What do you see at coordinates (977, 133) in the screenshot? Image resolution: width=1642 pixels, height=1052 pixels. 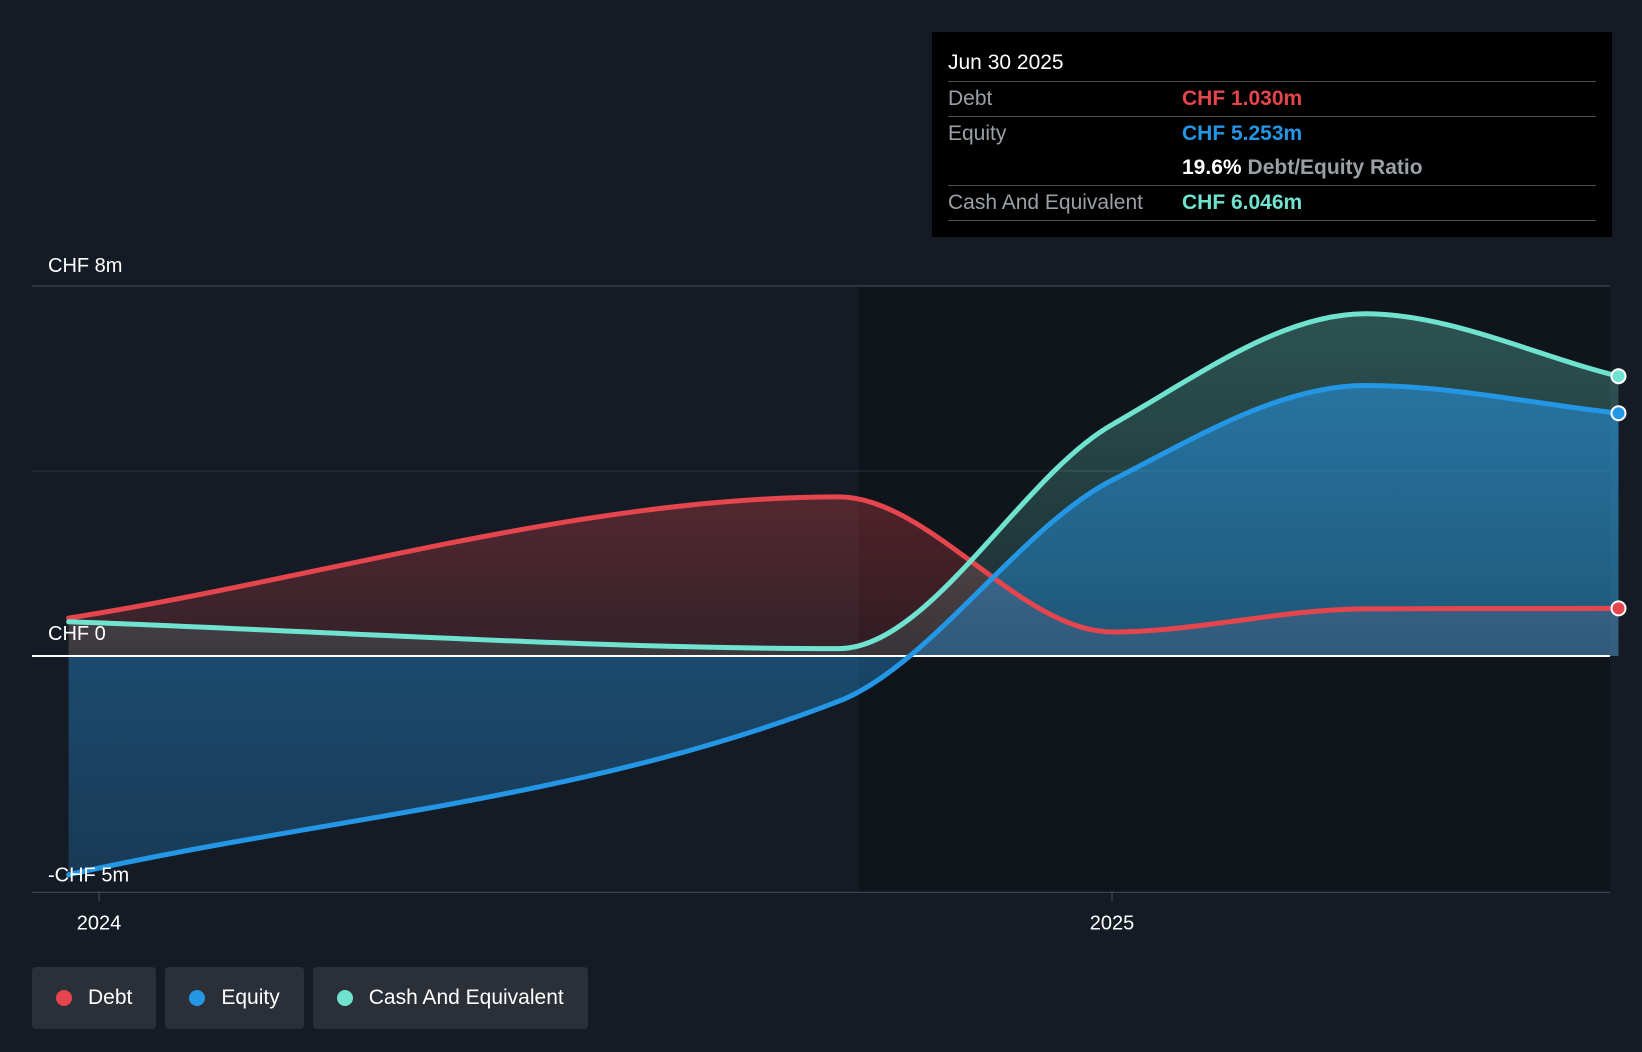 I see `tooltip-equity-label: Equity` at bounding box center [977, 133].